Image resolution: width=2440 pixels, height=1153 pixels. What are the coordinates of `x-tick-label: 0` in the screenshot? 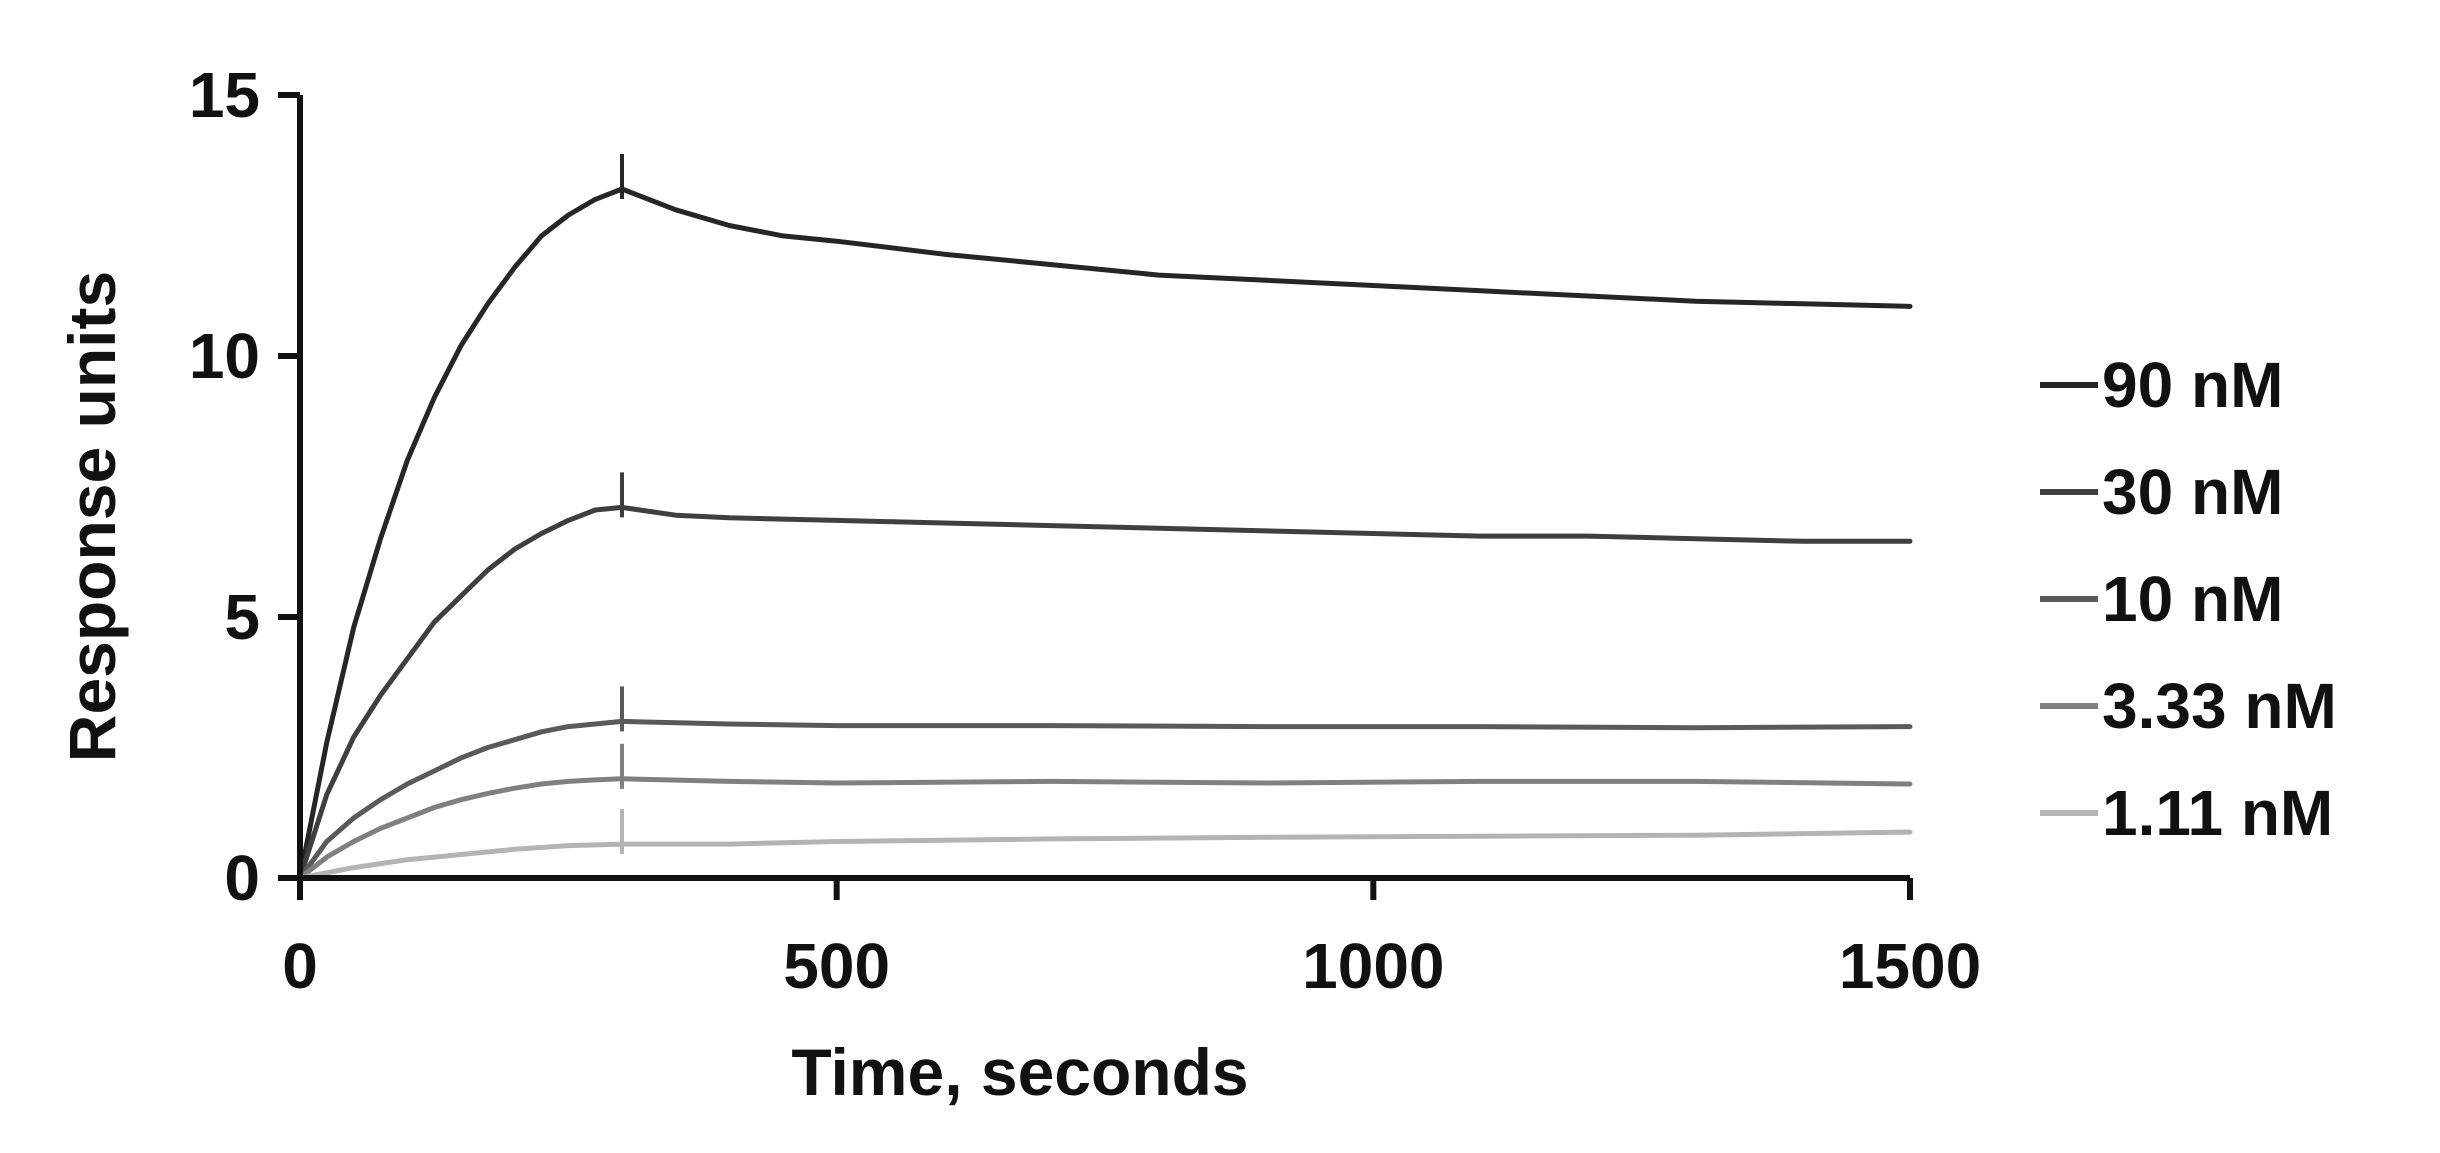 It's located at (300, 966).